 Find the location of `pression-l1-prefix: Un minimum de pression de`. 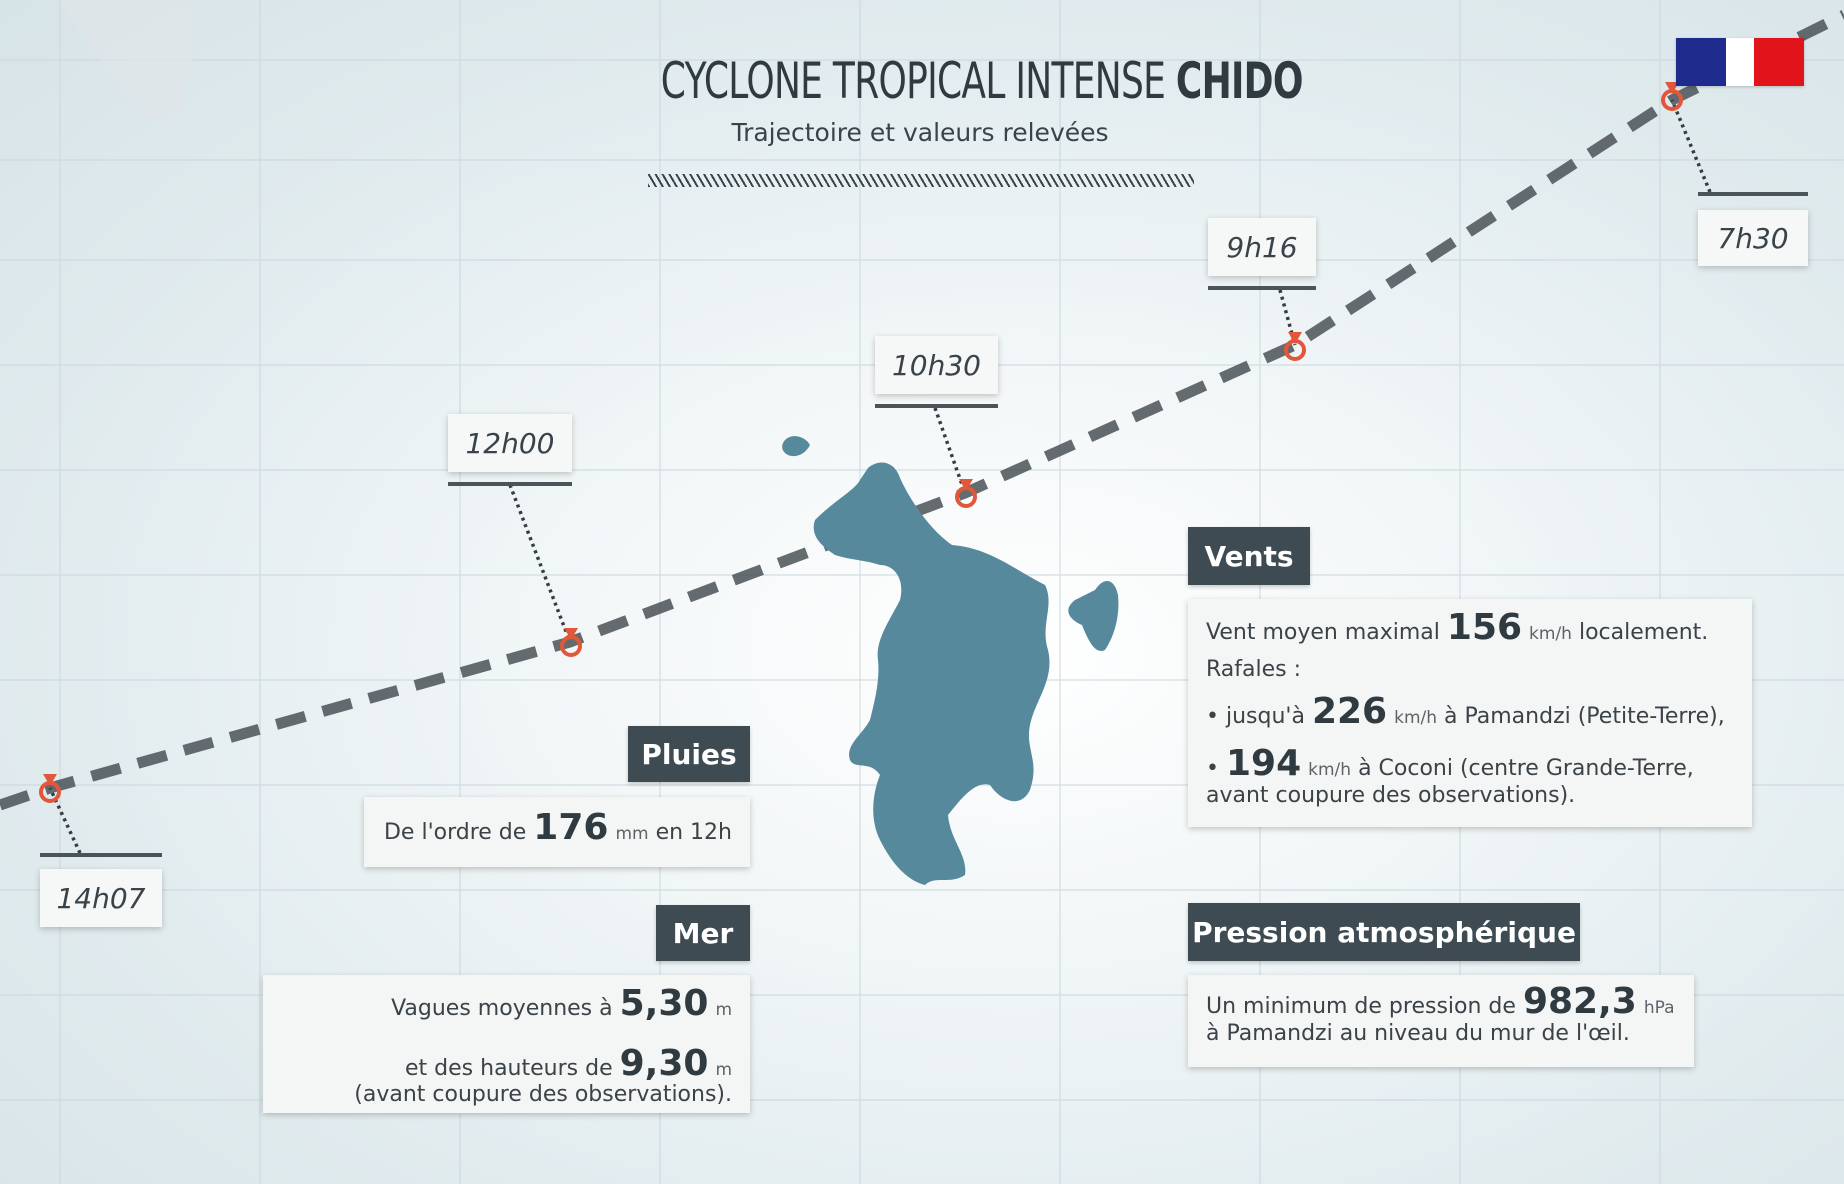

pression-l1-prefix: Un minimum de pression de is located at coordinates (1361, 1006).